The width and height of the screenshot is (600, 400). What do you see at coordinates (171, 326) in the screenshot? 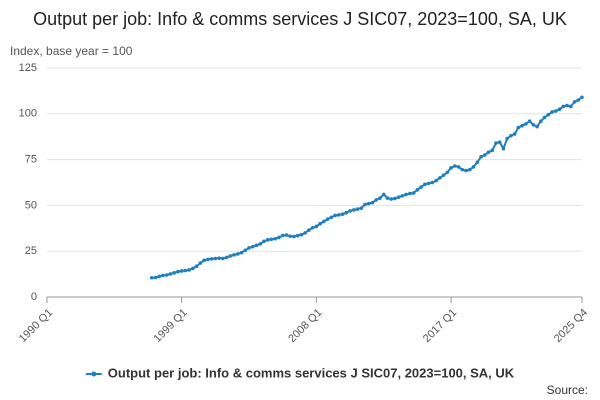
I see `x-tick-label: 1999 Q1` at bounding box center [171, 326].